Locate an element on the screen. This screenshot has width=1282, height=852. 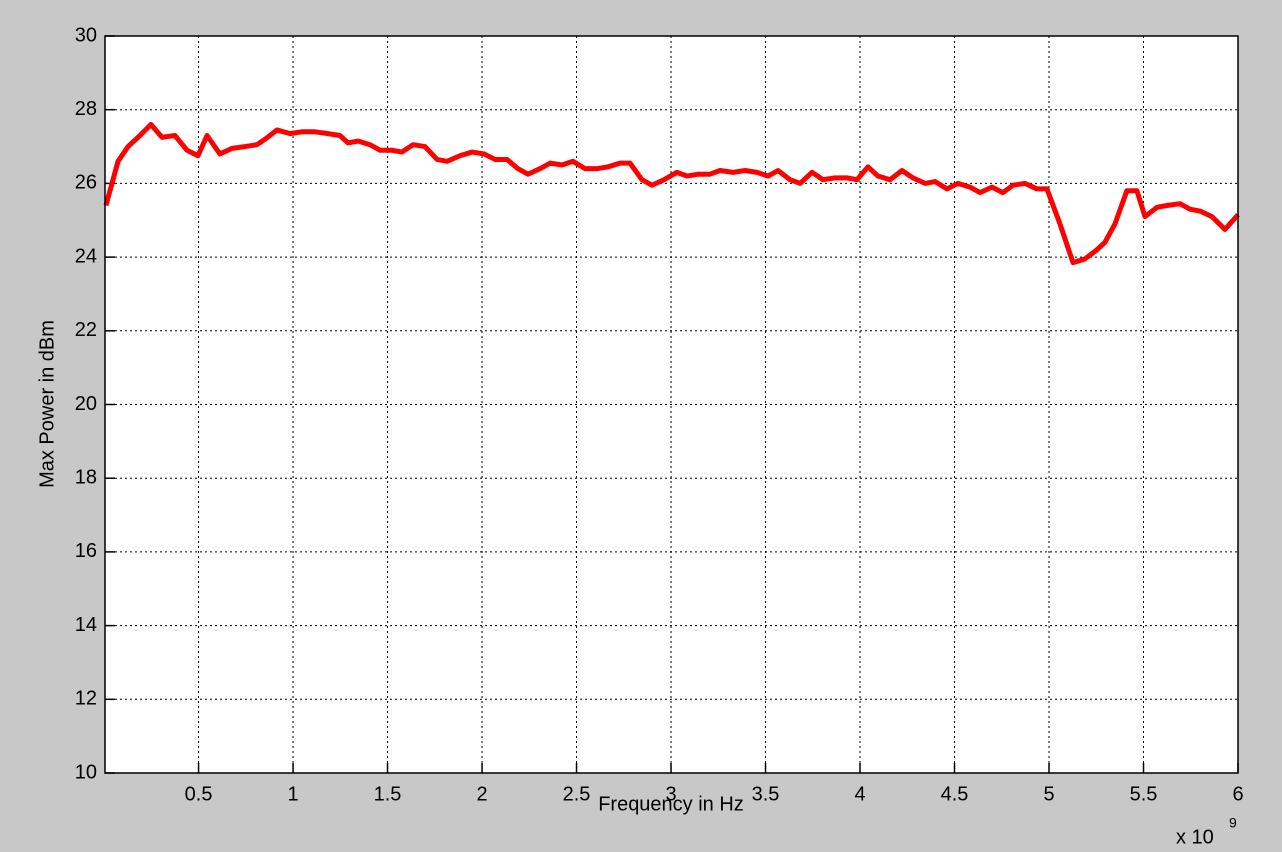
x-tick-label: 5 is located at coordinates (1048, 794).